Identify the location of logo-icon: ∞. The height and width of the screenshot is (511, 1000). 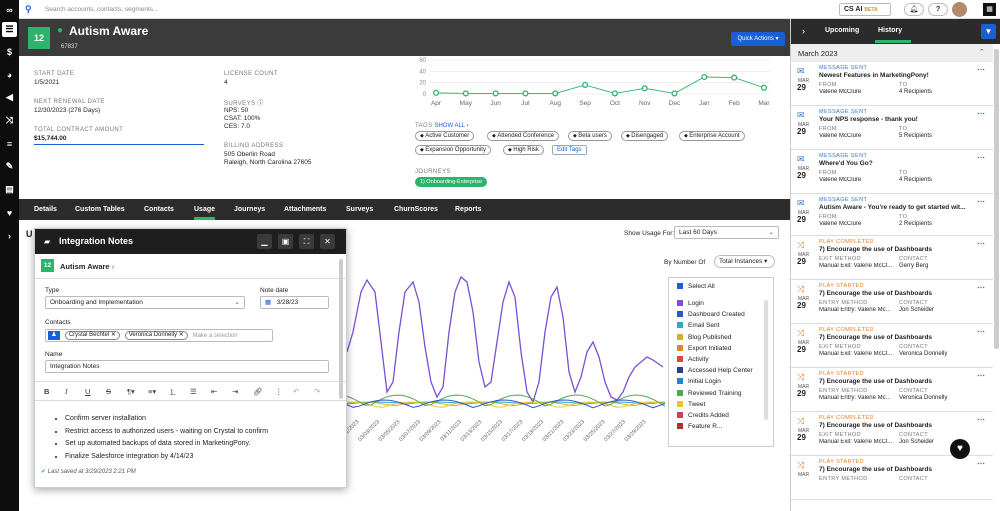
(9, 9).